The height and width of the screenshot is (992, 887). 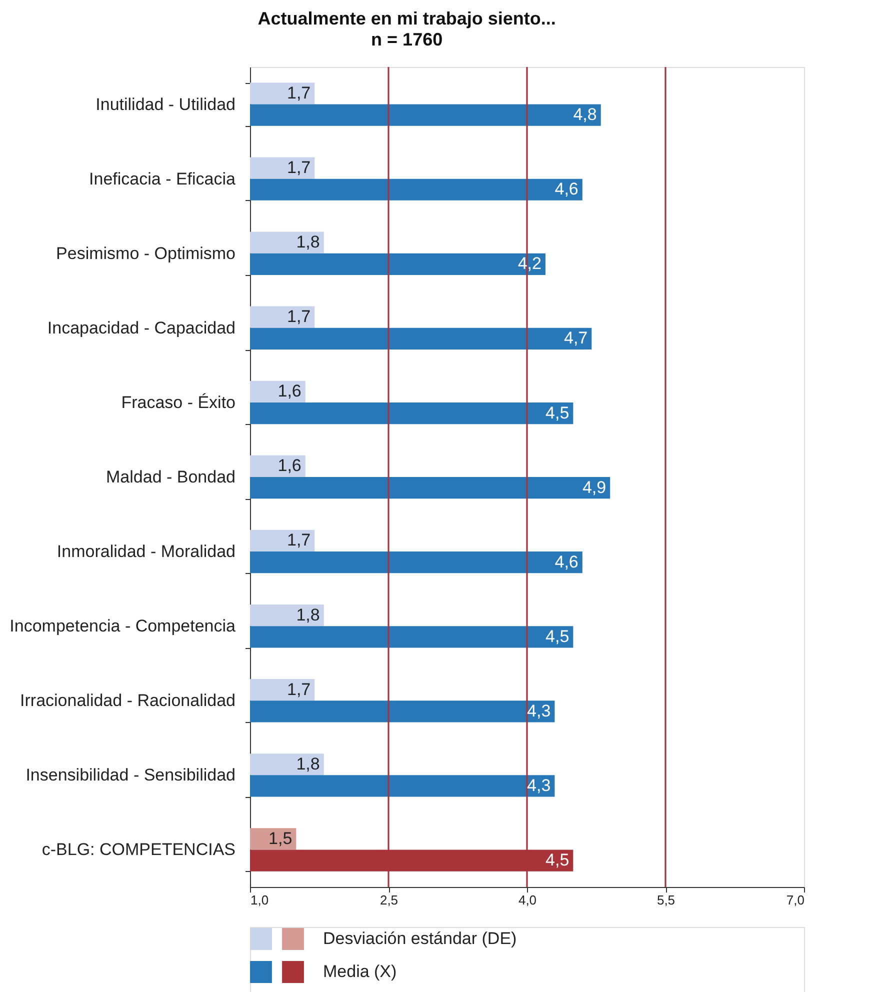 I want to click on y-tick-label: c-BLG: COMPETENCIAS, so click(x=139, y=850).